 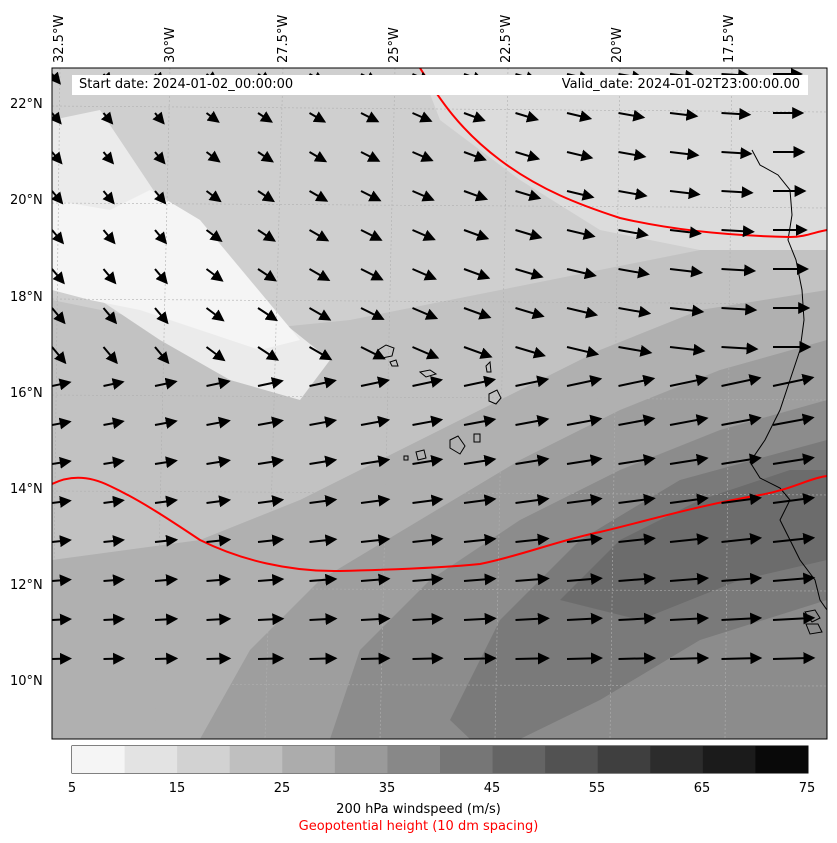 What do you see at coordinates (418, 809) in the screenshot?
I see `colorbar-label: 200 hPa windspeed (m/s)` at bounding box center [418, 809].